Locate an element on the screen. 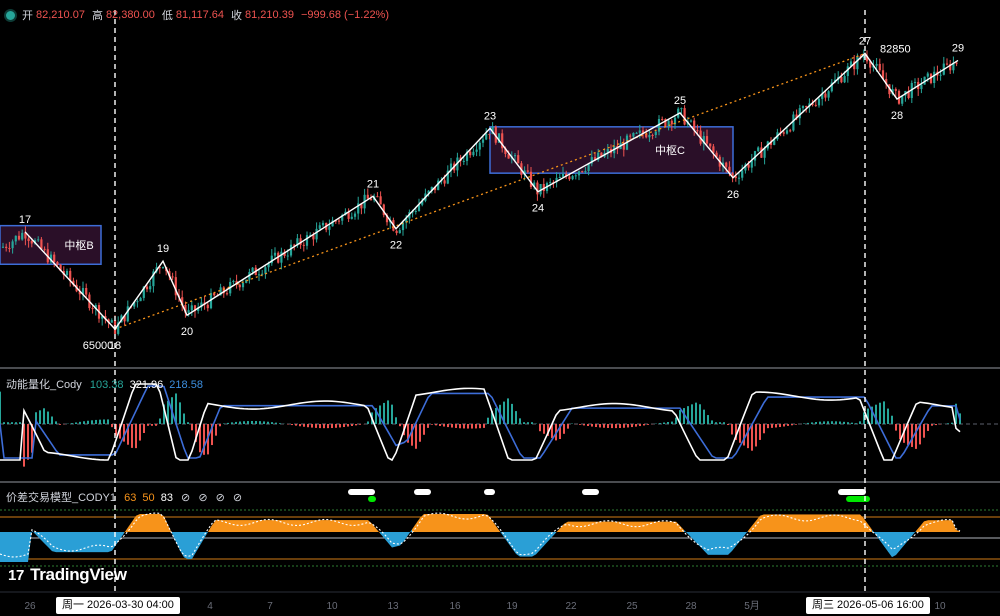 This screenshot has height=616, width=1000. symbol-status-icon is located at coordinates (10, 15).